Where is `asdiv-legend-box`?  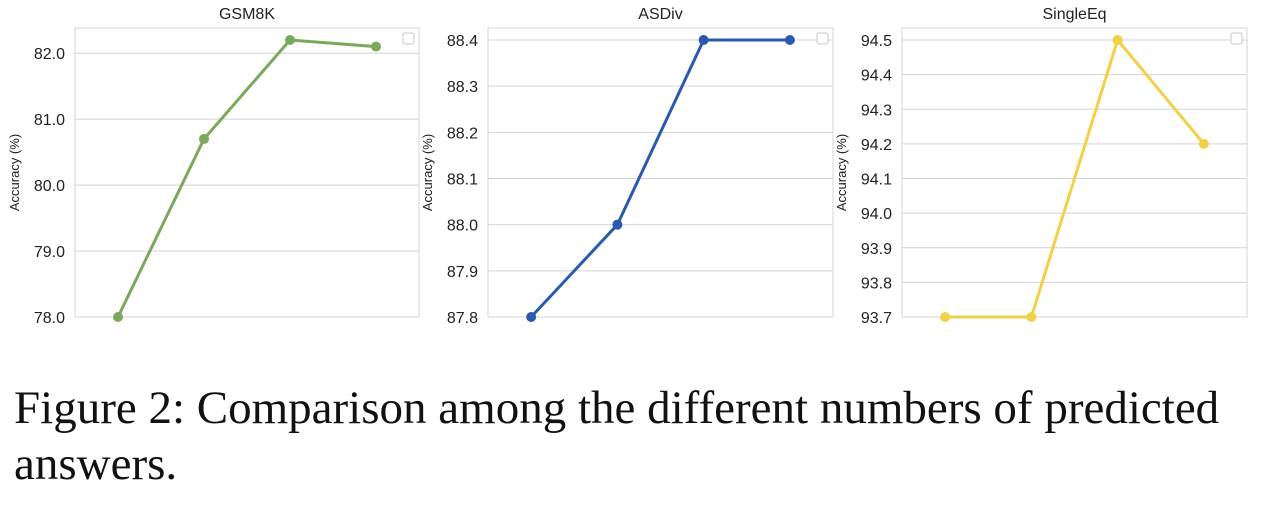
asdiv-legend-box is located at coordinates (822, 38).